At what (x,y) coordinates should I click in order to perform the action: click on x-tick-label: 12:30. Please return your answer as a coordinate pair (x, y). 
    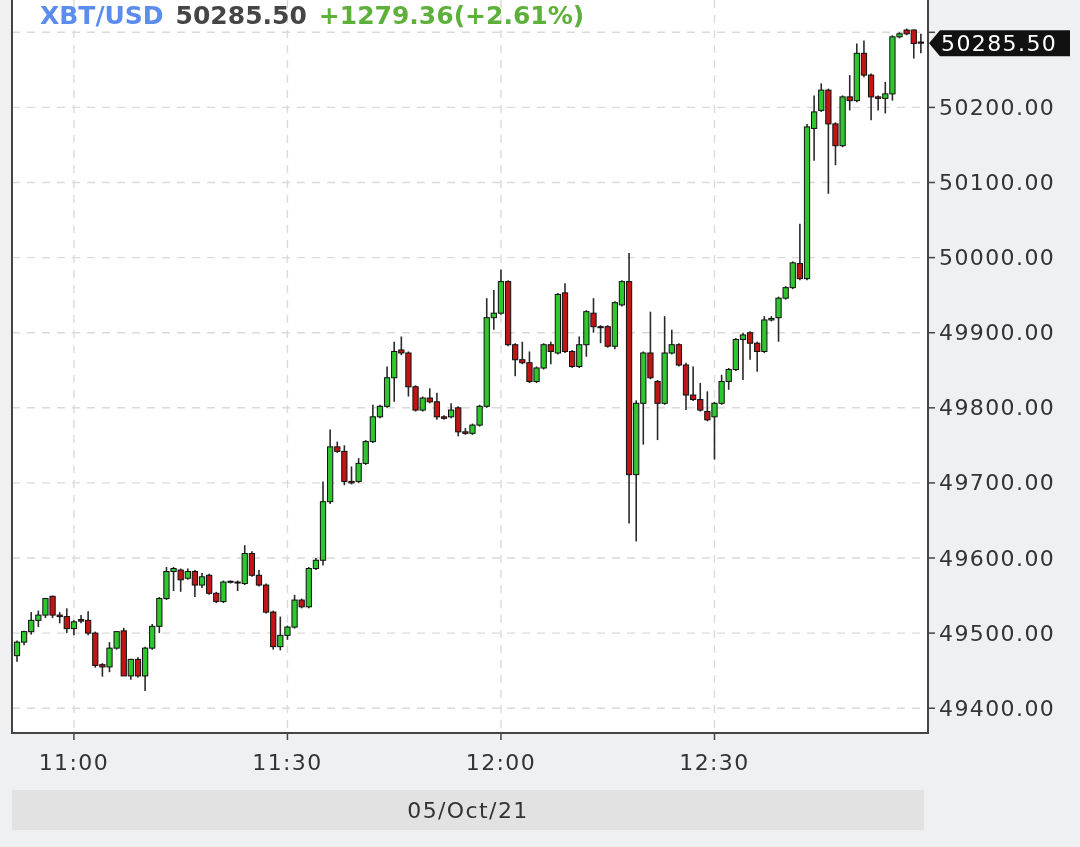
    Looking at the image, I should click on (714, 762).